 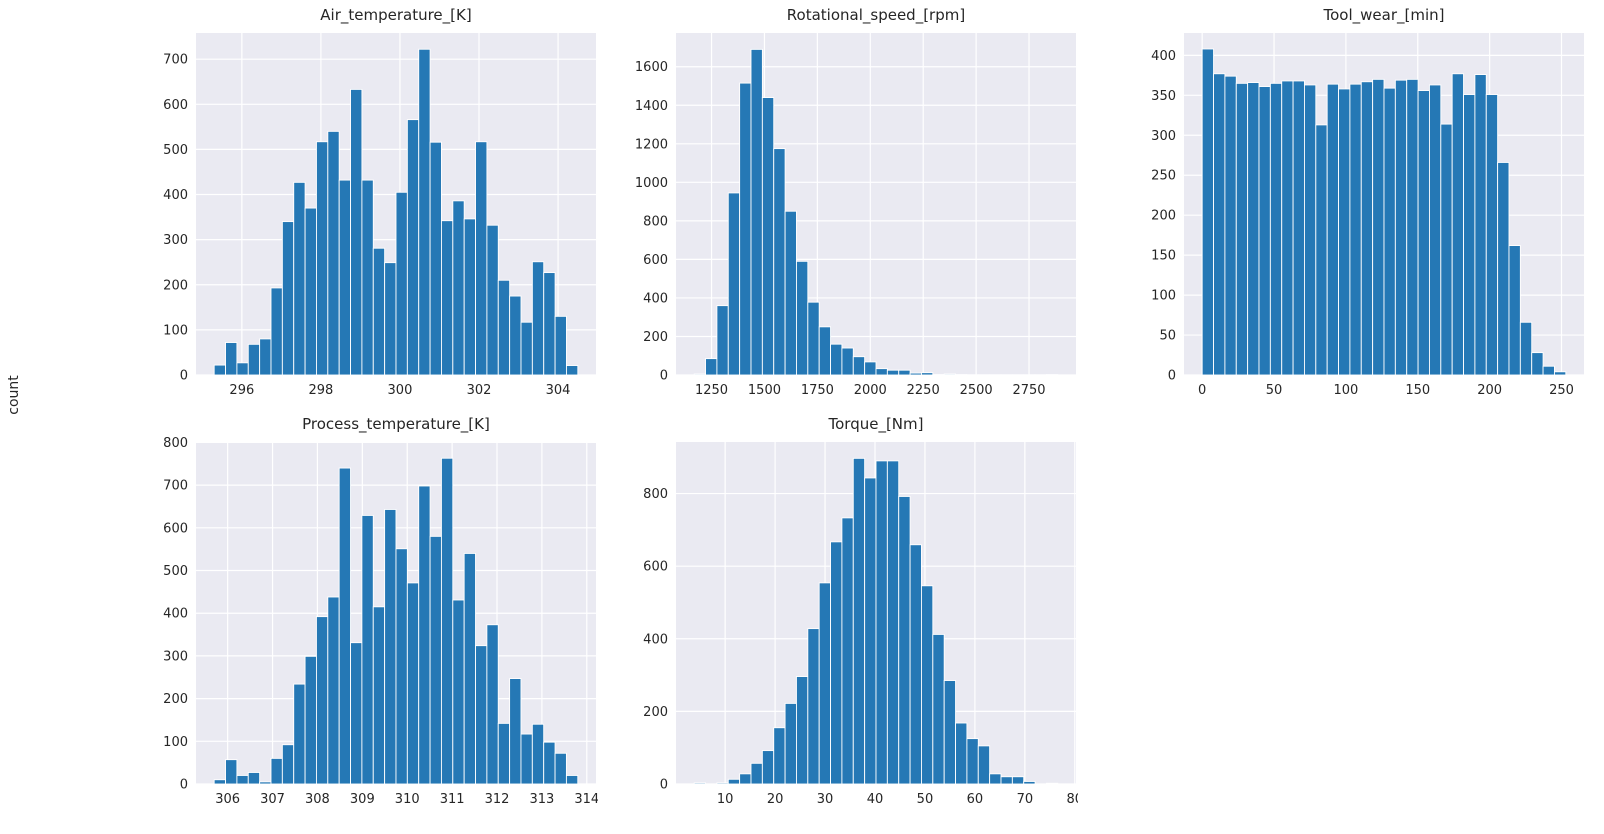 What do you see at coordinates (175, 444) in the screenshot?
I see `y-tick-label: 800` at bounding box center [175, 444].